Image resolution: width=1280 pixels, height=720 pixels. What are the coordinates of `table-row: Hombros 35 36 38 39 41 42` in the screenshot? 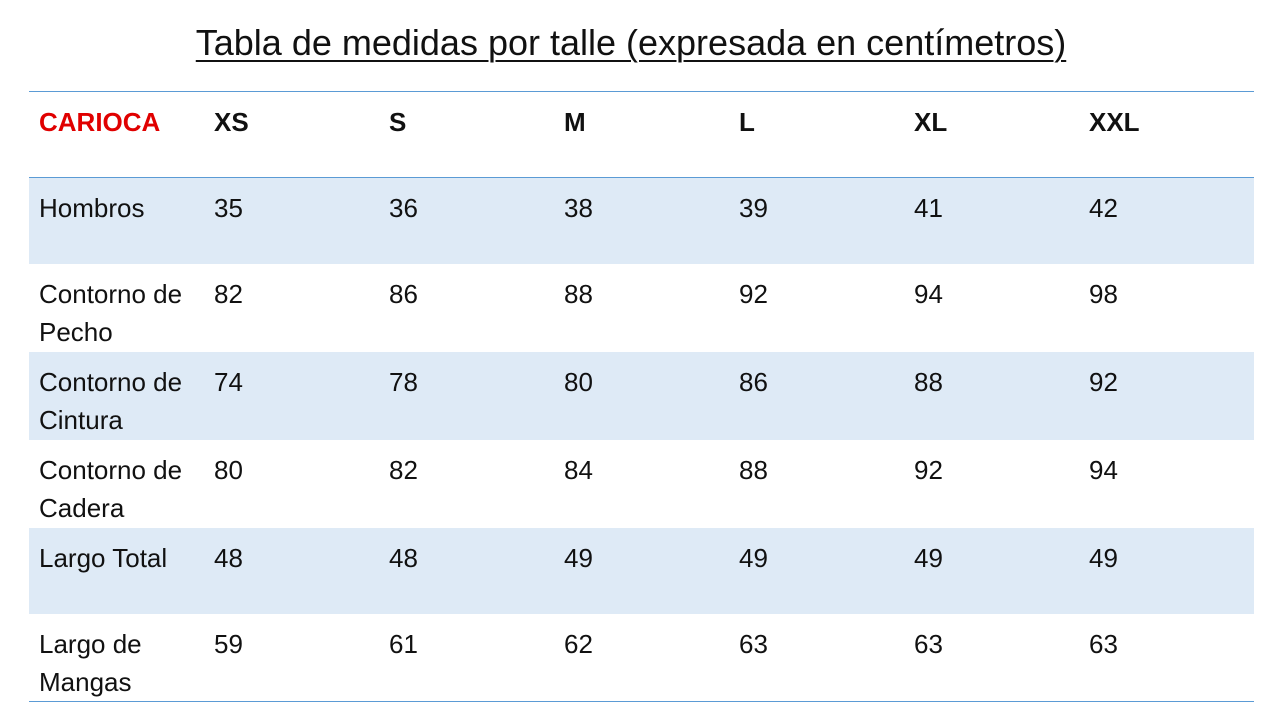 It's located at (641, 220).